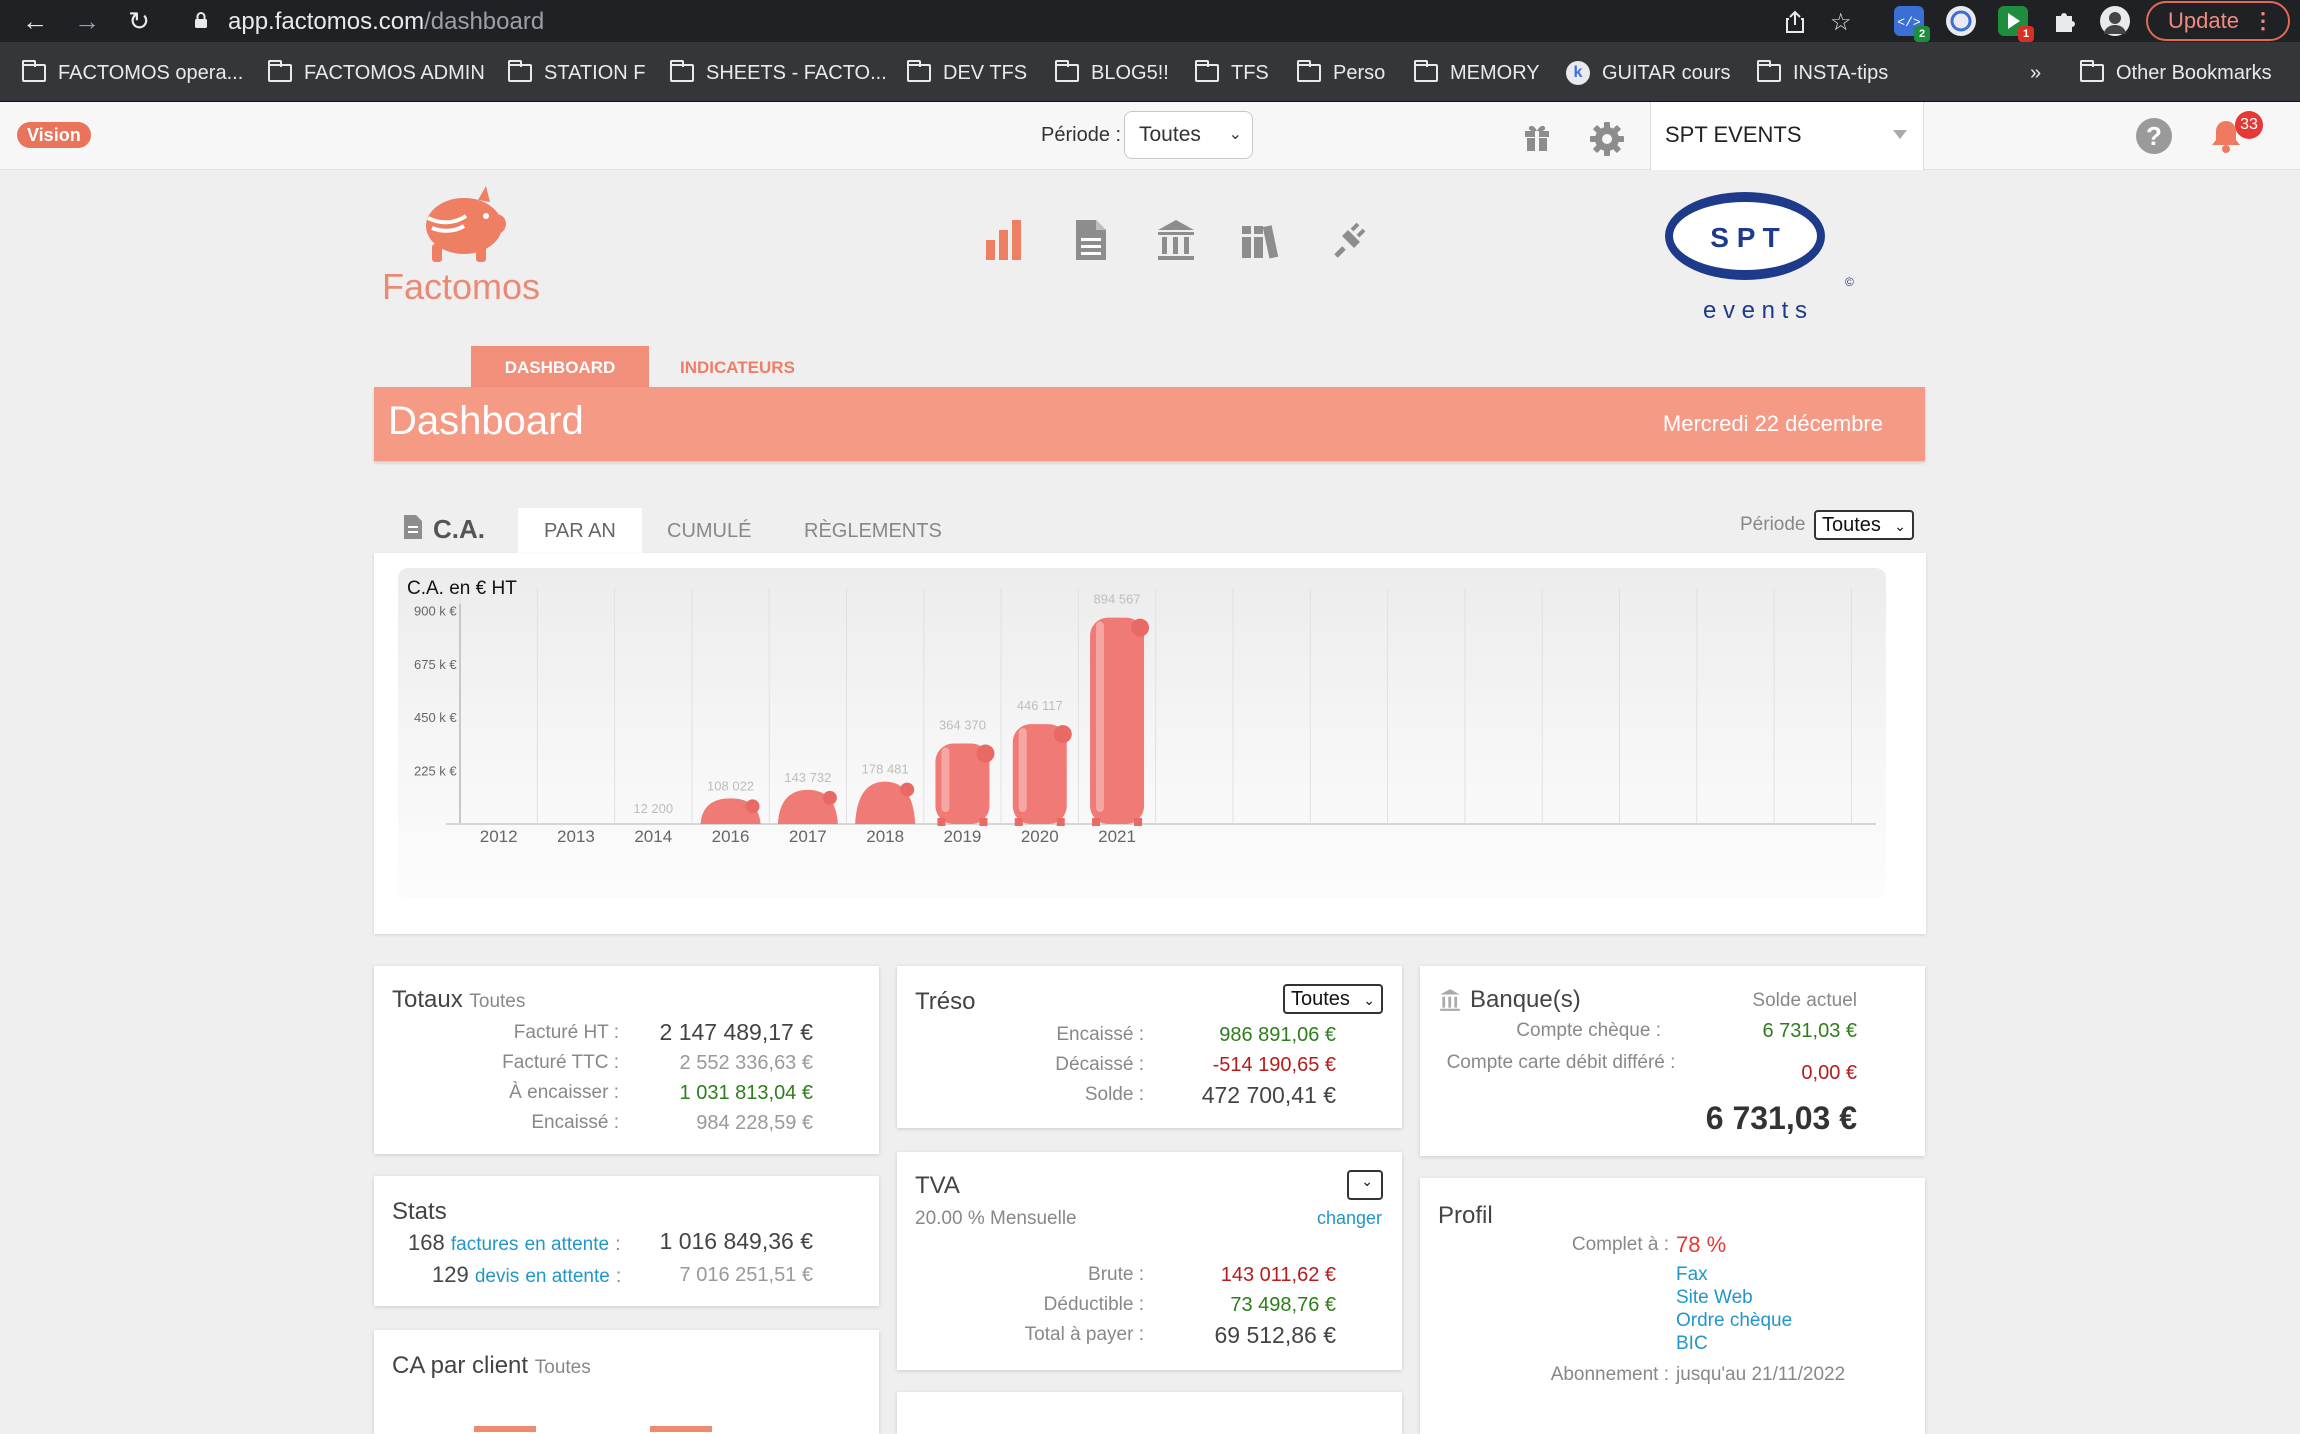 This screenshot has height=1434, width=2300. I want to click on tva-select: ⌄, so click(1365, 1185).